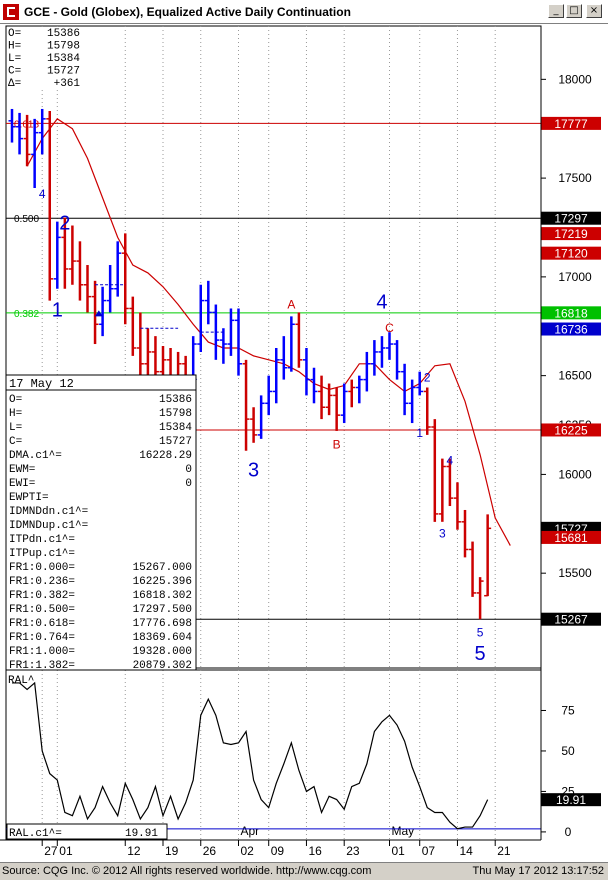 The height and width of the screenshot is (880, 608). I want to click on ohlc-readout-value: 15798, so click(63, 47).